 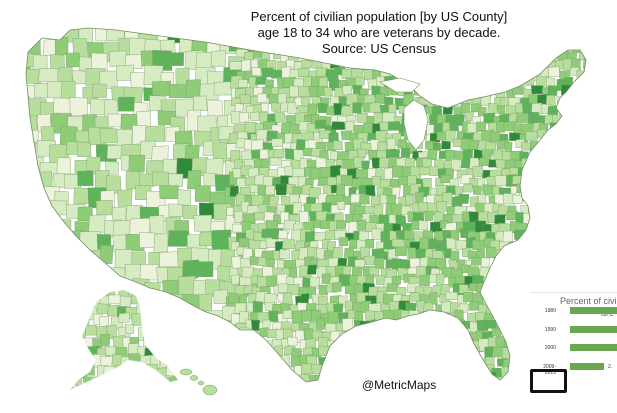 I want to click on inset-year-label: 1990, so click(x=550, y=330).